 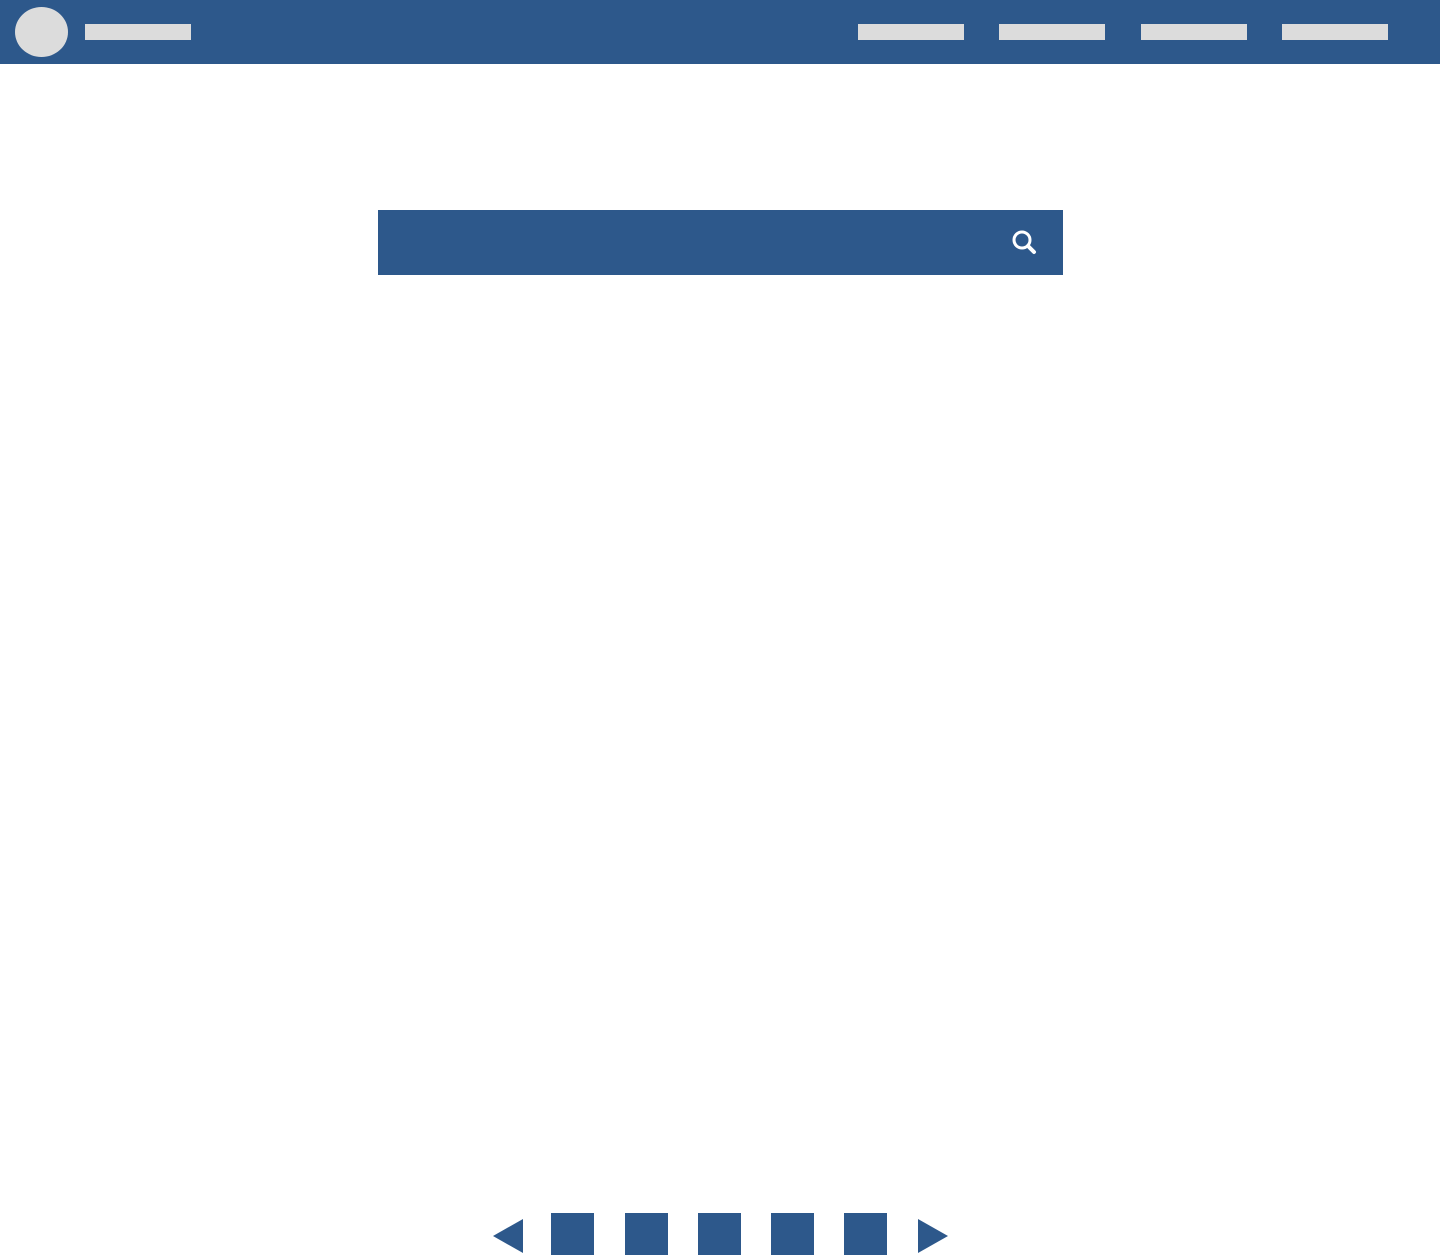 What do you see at coordinates (1335, 32) in the screenshot?
I see `nav-item-4-placeholder` at bounding box center [1335, 32].